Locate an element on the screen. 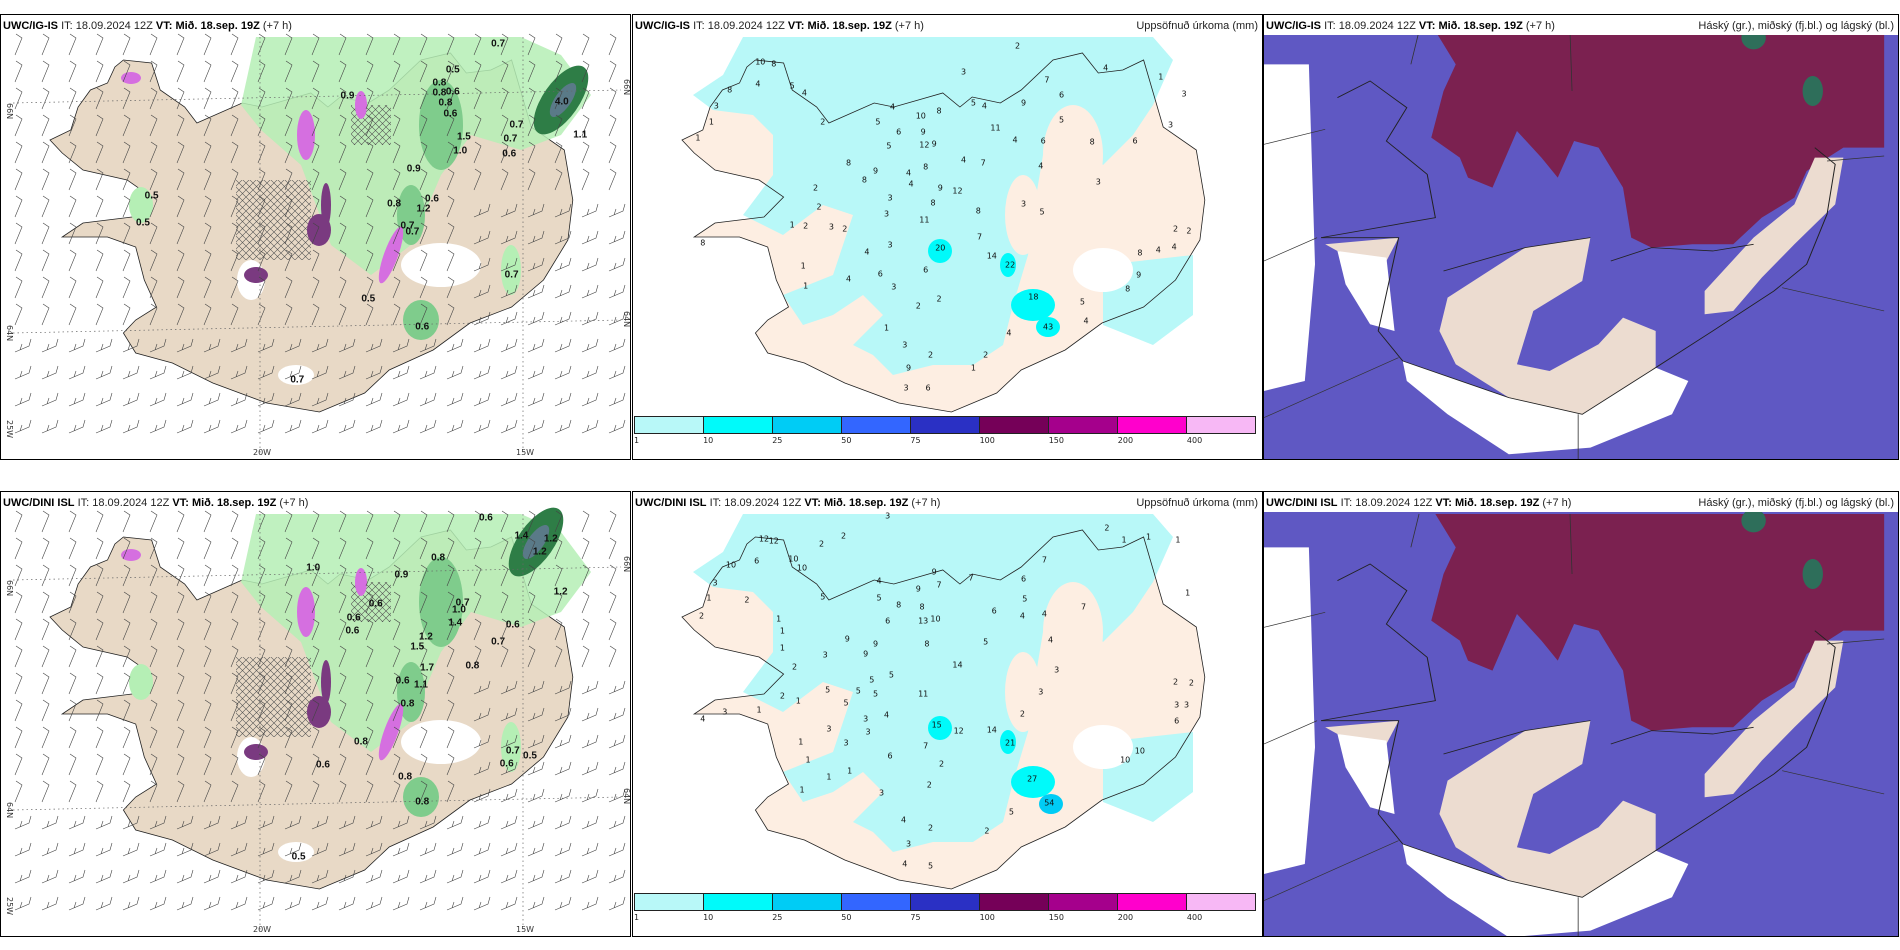 This screenshot has width=1900, height=950. forecast-offset: (+7 h) is located at coordinates (926, 503).